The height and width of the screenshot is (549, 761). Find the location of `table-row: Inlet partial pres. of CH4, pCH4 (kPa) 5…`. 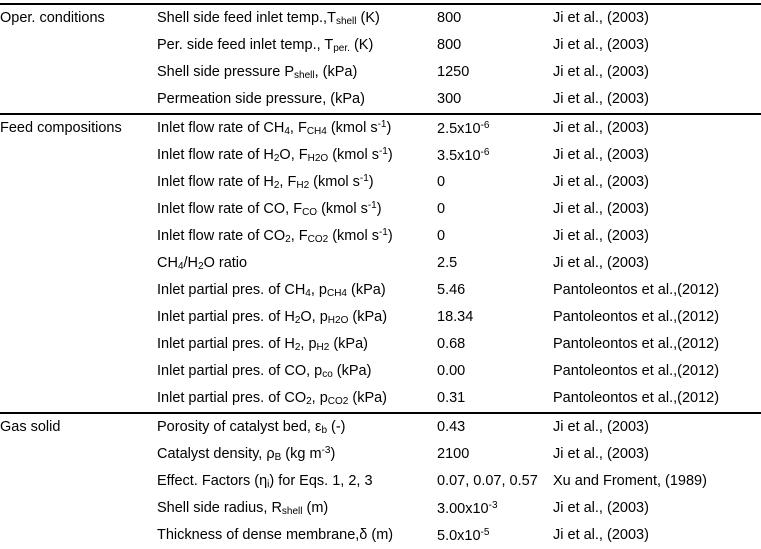

table-row: Inlet partial pres. of CH4, pCH4 (kPa) 5… is located at coordinates (380, 290).